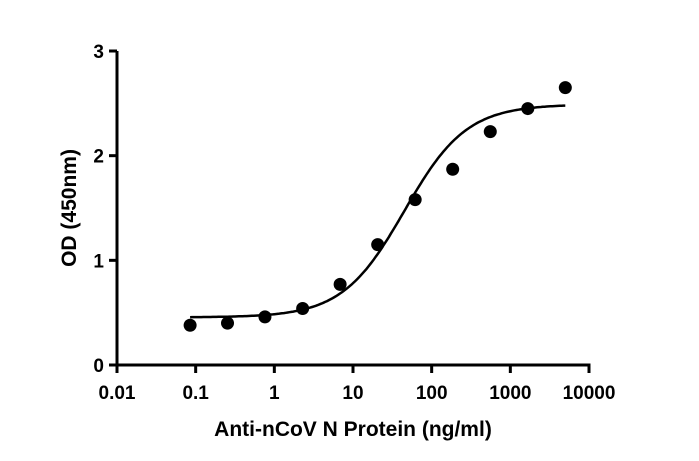  I want to click on y-tick-label: 3, so click(98, 52).